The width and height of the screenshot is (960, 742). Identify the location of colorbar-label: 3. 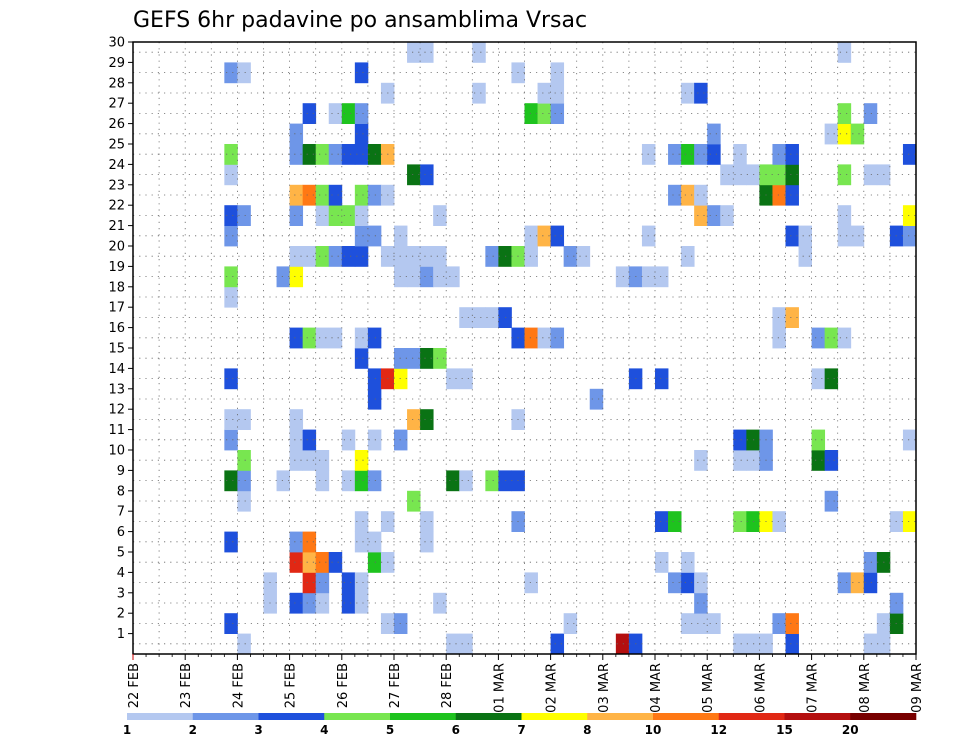
(258, 730).